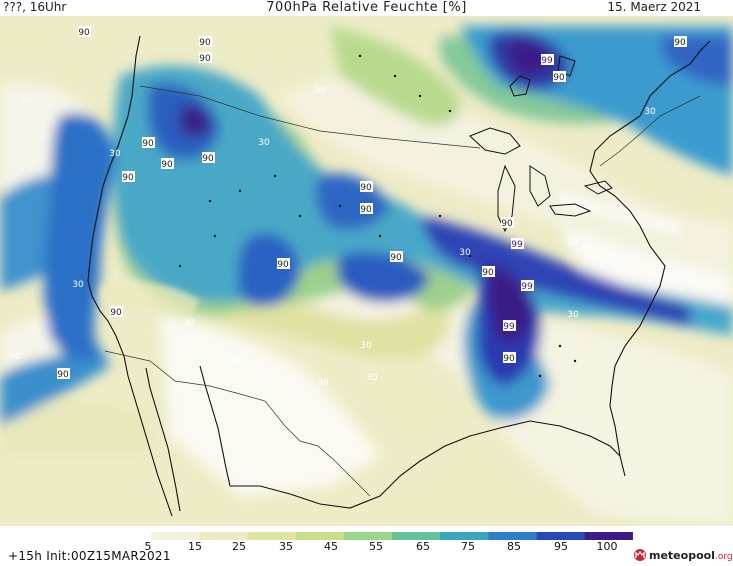 The width and height of the screenshot is (733, 566). I want to click on colorbar, so click(368, 538).